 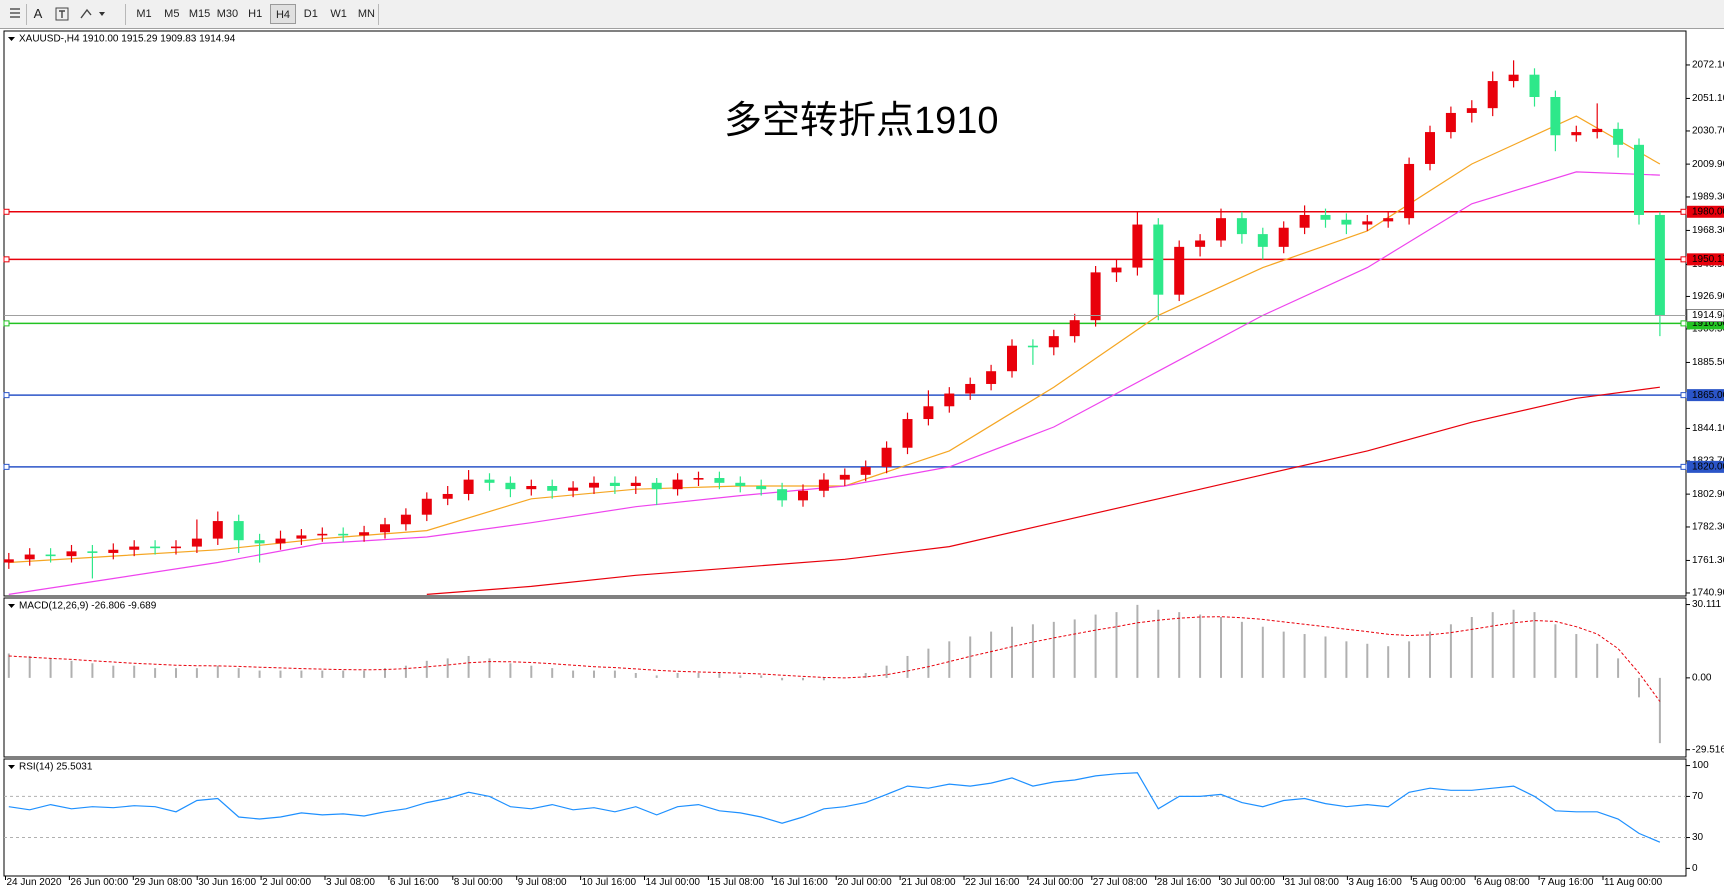 What do you see at coordinates (1707, 604) in the screenshot?
I see `y-tick-label: 30.111` at bounding box center [1707, 604].